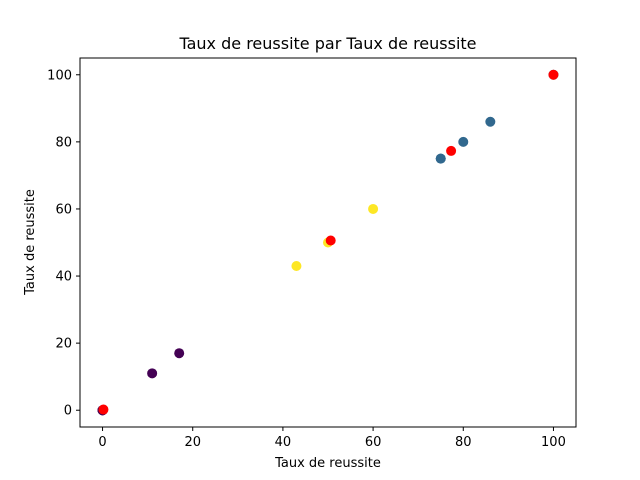 The height and width of the screenshot is (480, 640). Describe the element at coordinates (63, 142) in the screenshot. I see `y-tick-label: 80` at that location.